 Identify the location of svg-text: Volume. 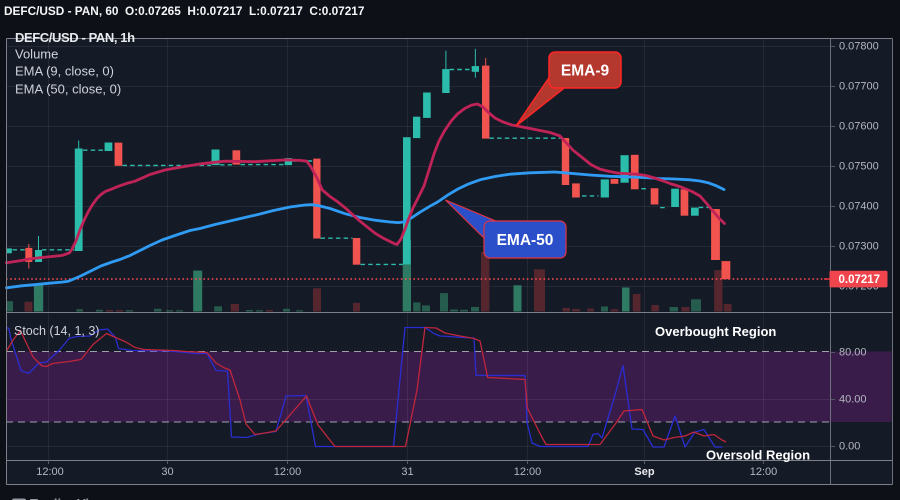
(36, 54).